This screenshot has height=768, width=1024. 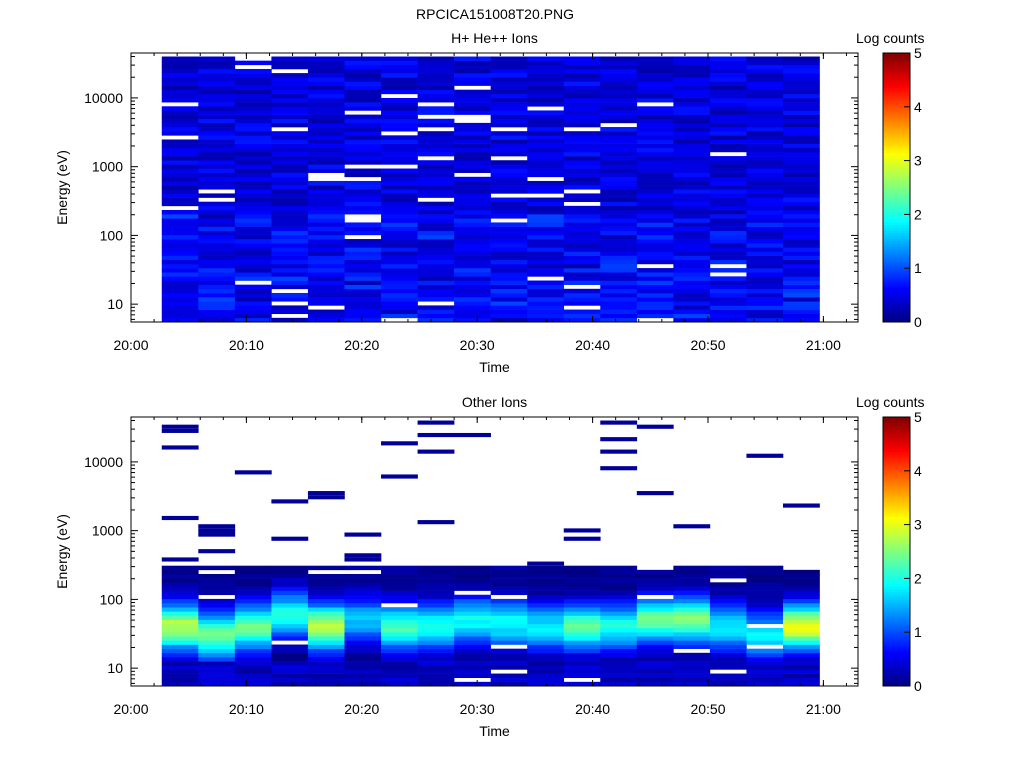 I want to click on x-tick-label: 20:40, so click(x=592, y=345).